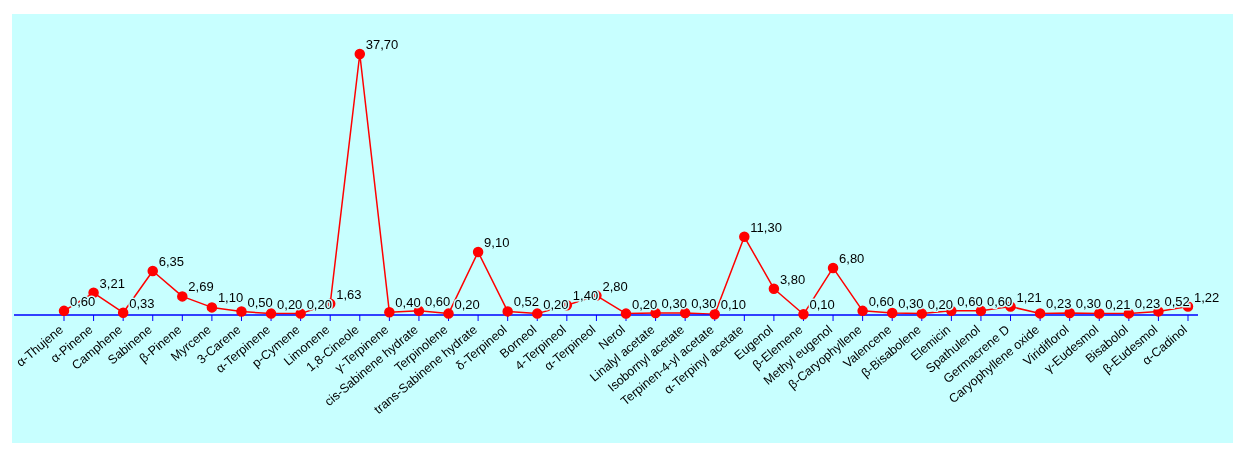  What do you see at coordinates (112, 283) in the screenshot?
I see `data-label: 3,21` at bounding box center [112, 283].